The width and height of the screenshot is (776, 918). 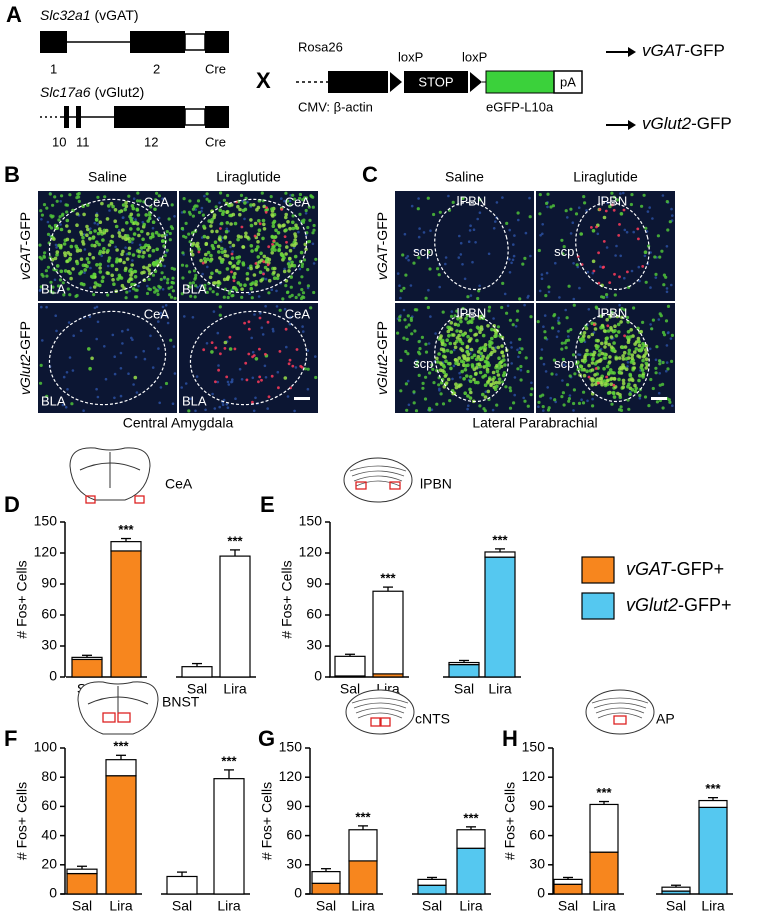 I want to click on x-tick-label: Sal, so click(x=350, y=689).